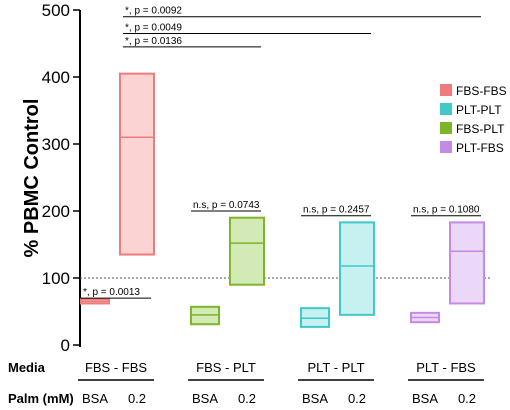  Describe the element at coordinates (56, 77) in the screenshot. I see `y-tick-label: 400` at that location.